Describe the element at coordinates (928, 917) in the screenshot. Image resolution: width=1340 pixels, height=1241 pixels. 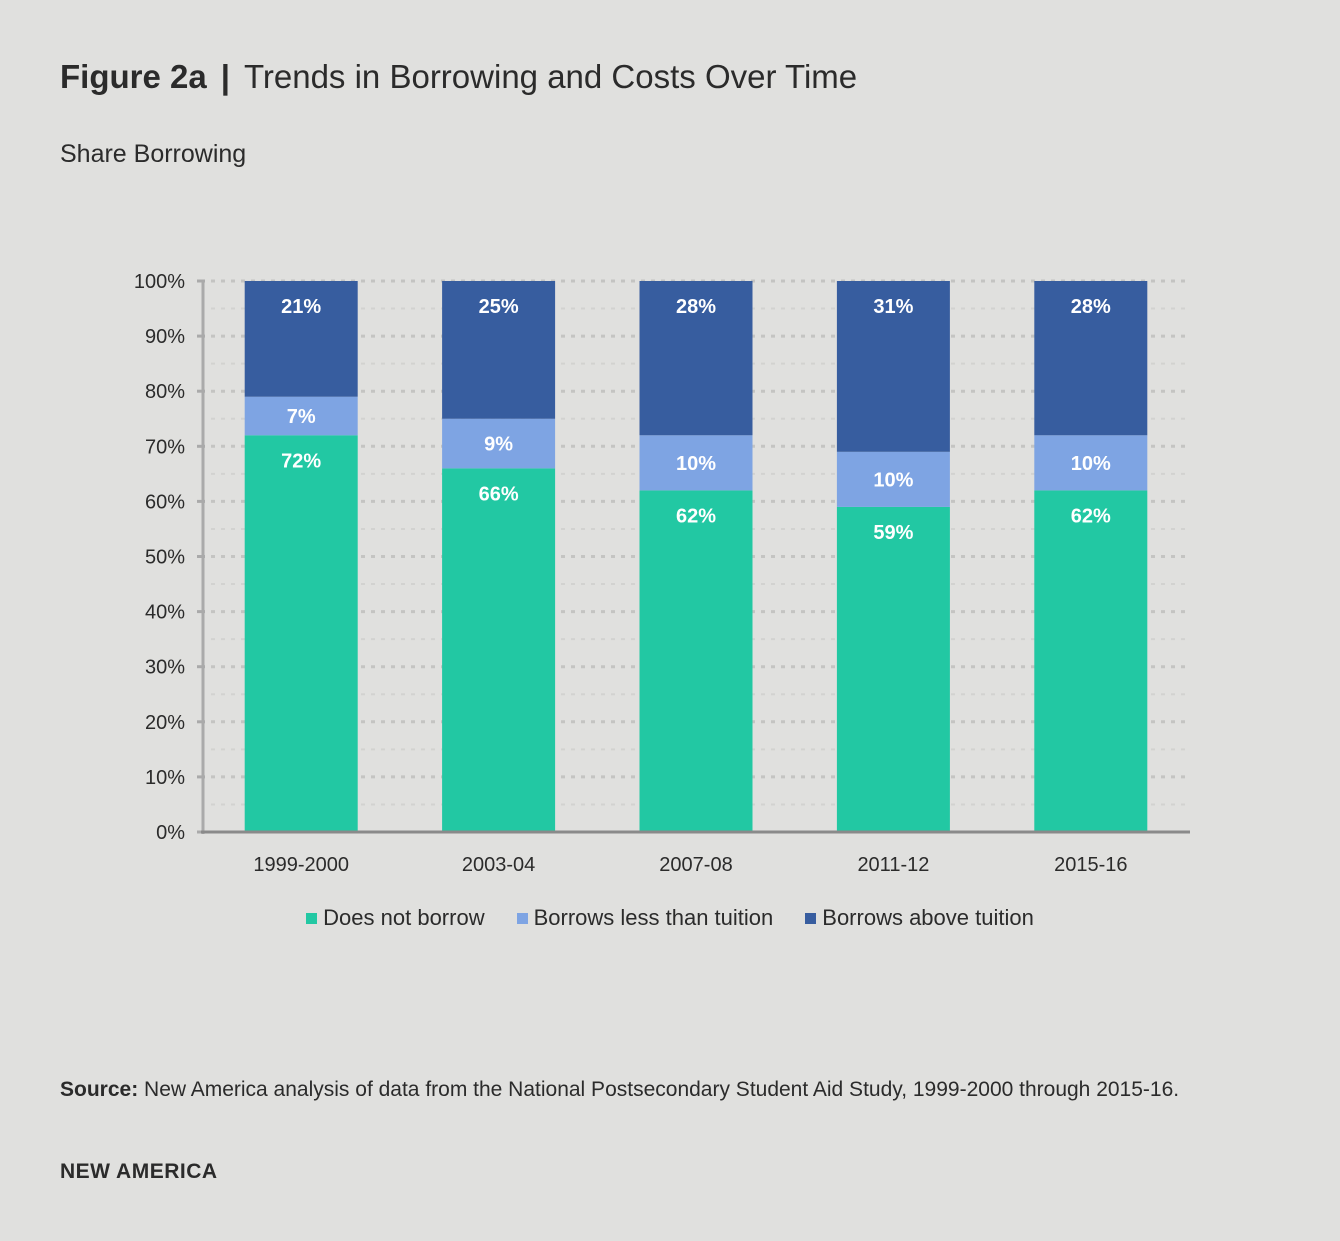
I see `legend-label: Borrows above tuition` at that location.